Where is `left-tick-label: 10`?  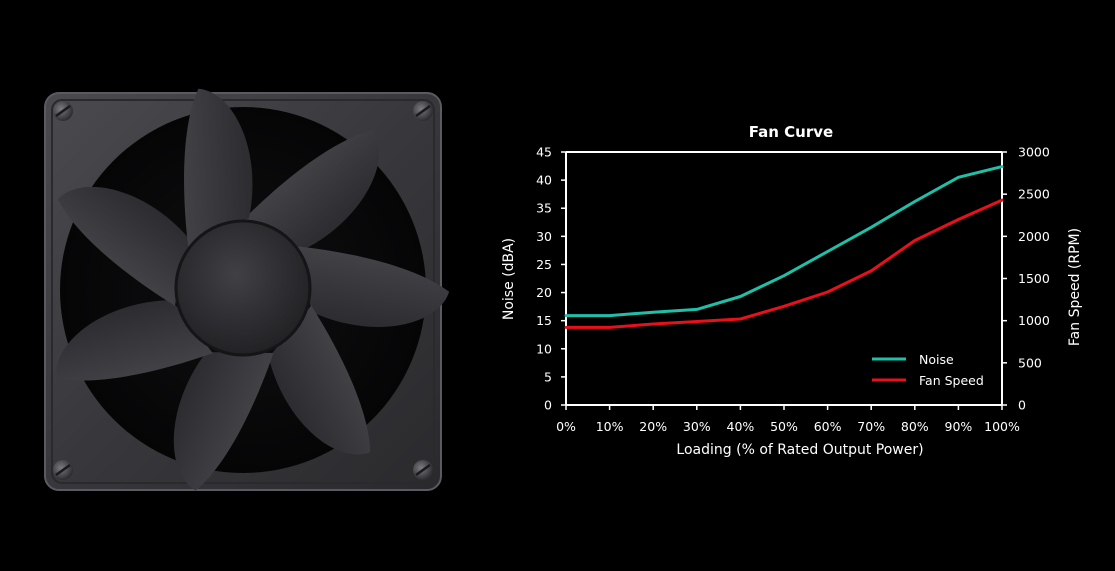
left-tick-label: 10 is located at coordinates (544, 348).